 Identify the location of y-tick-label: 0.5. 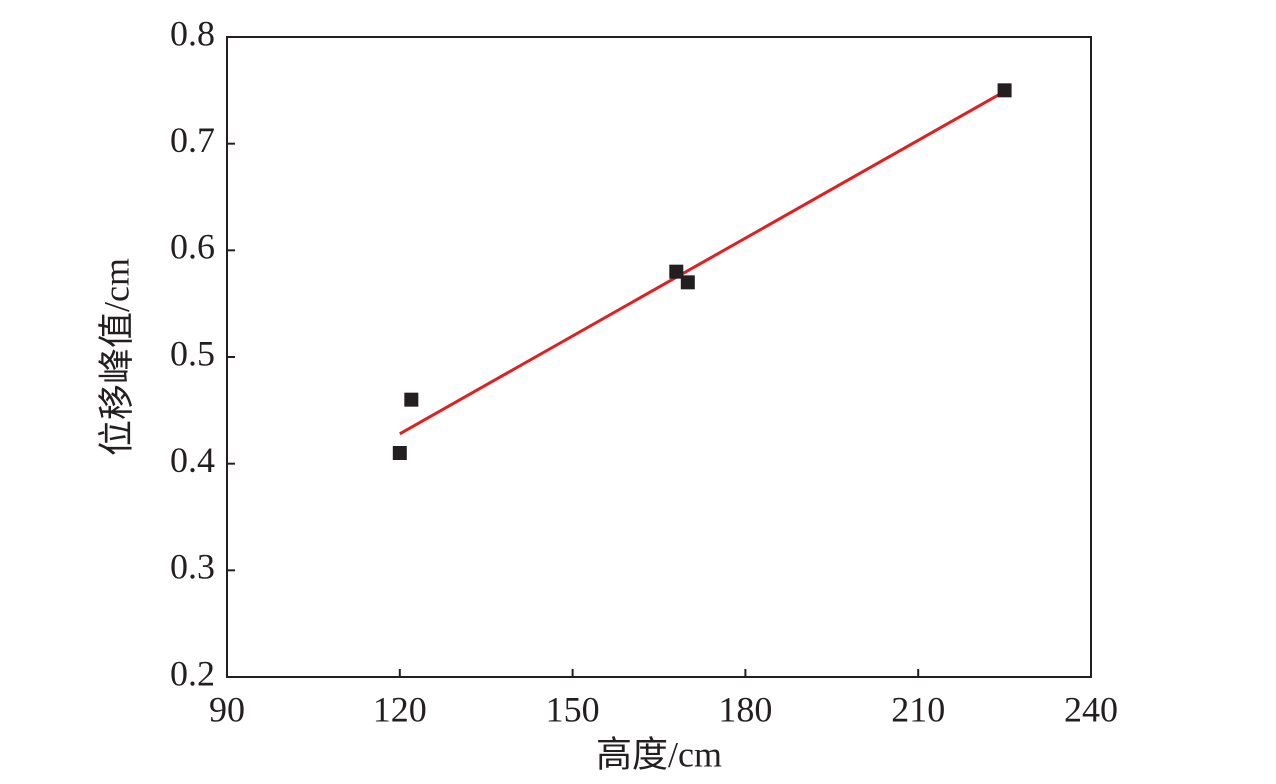
(192, 353).